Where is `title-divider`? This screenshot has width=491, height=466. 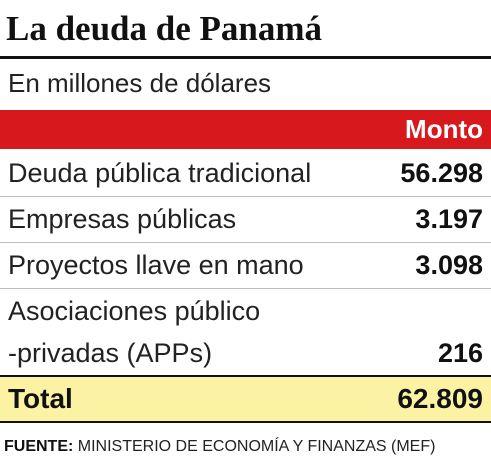 title-divider is located at coordinates (245, 57).